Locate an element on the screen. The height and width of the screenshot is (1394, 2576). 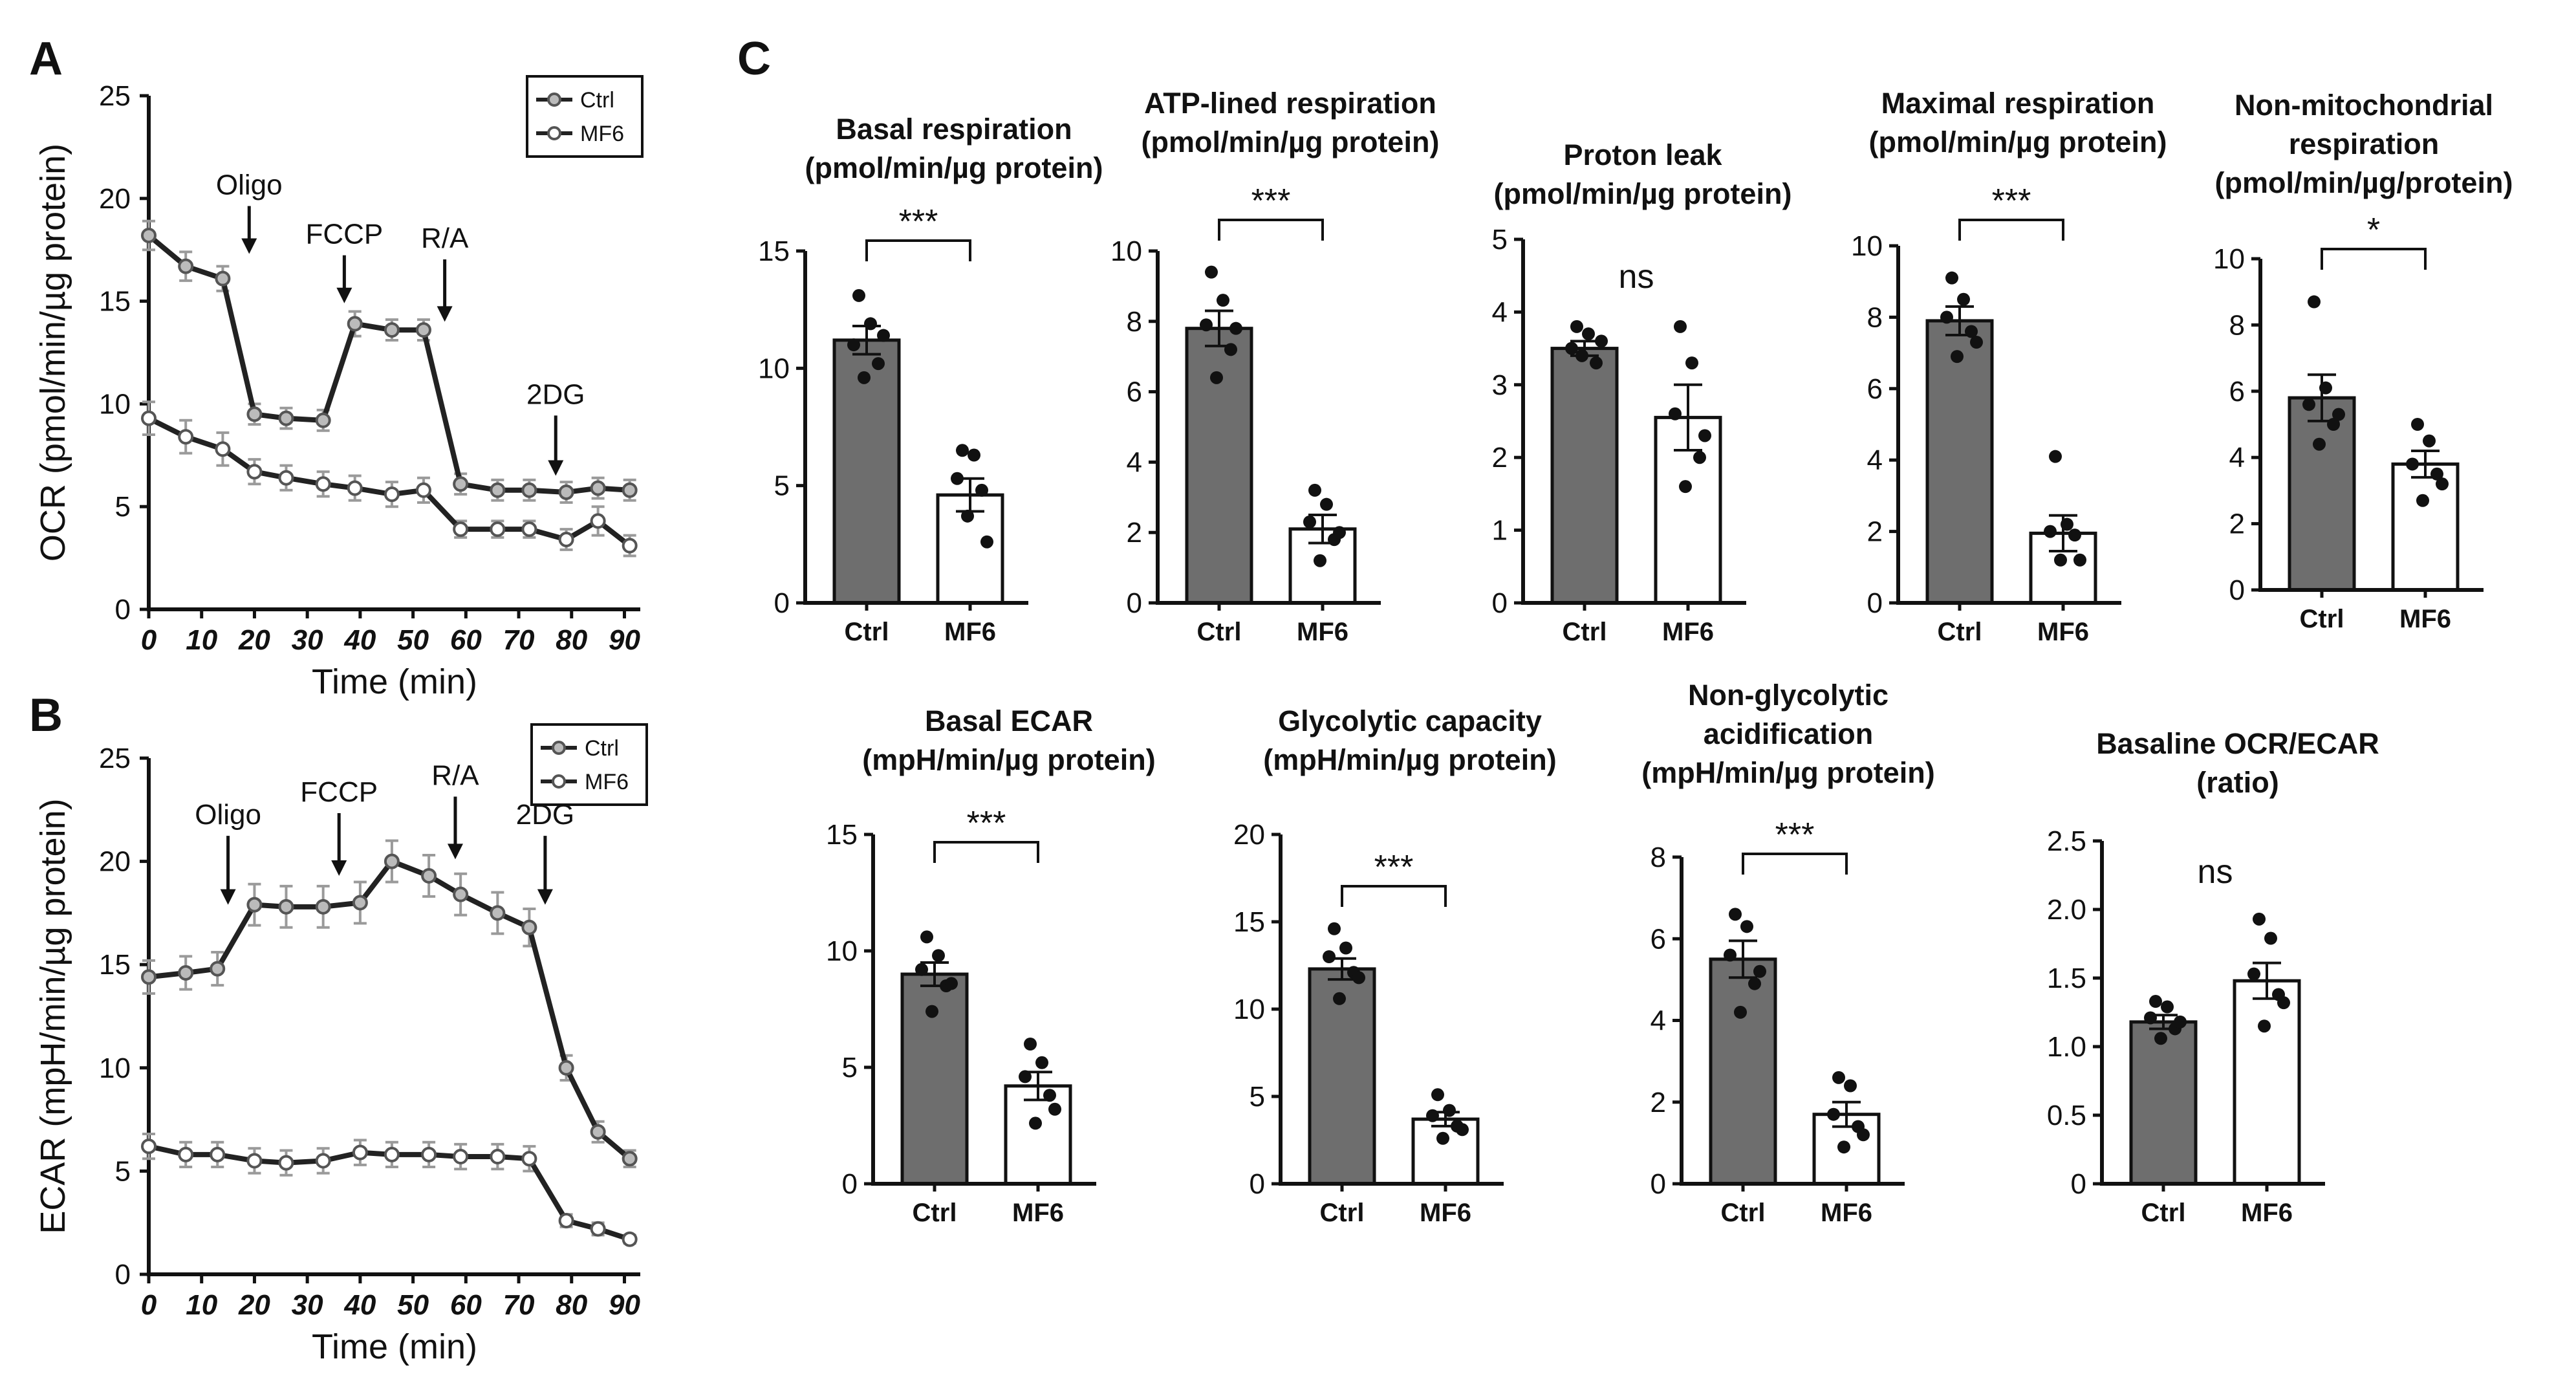
event-label: FCCP is located at coordinates (344, 234).